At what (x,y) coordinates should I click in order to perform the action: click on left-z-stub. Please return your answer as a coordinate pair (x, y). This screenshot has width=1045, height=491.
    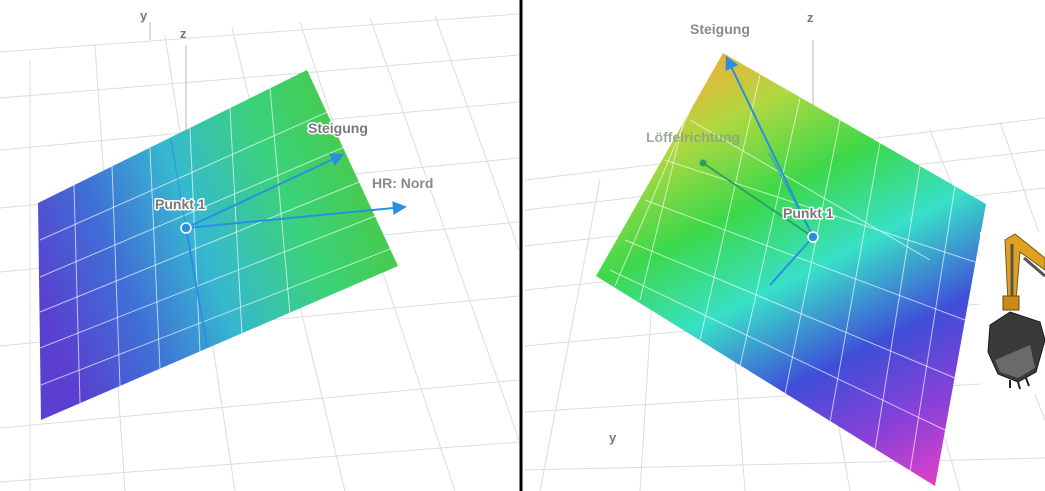
    Looking at the image, I should click on (178, 184).